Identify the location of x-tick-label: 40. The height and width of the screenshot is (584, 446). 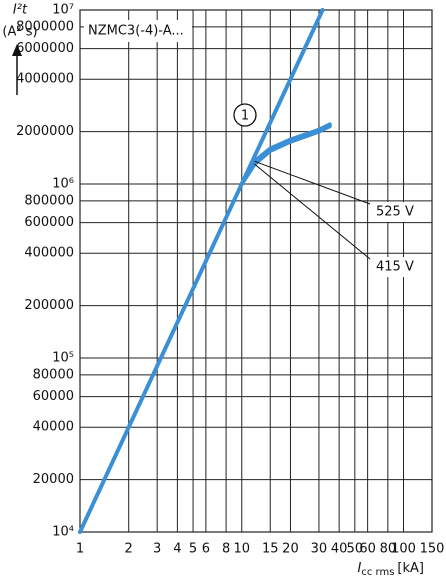
(339, 549).